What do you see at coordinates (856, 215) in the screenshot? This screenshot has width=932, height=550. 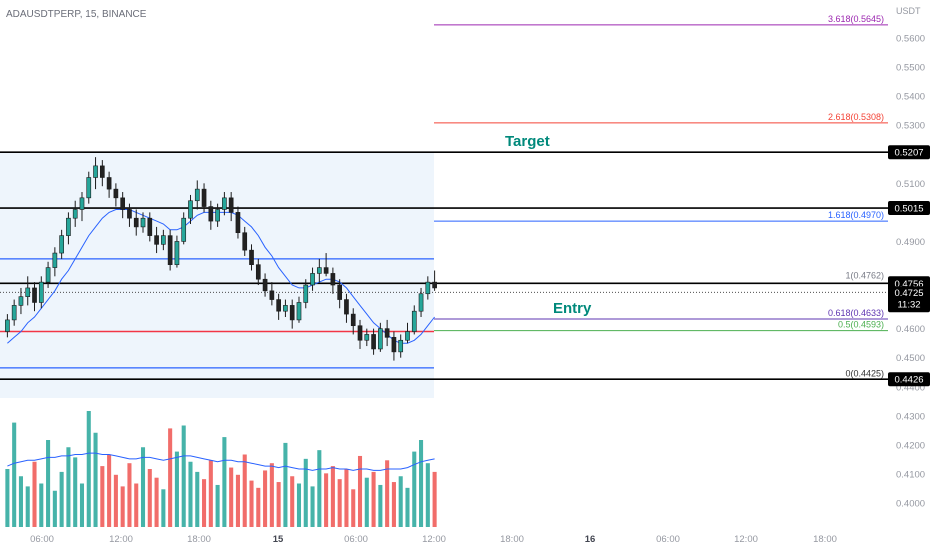 I see `fib-label: 1.618(0.4970)` at bounding box center [856, 215].